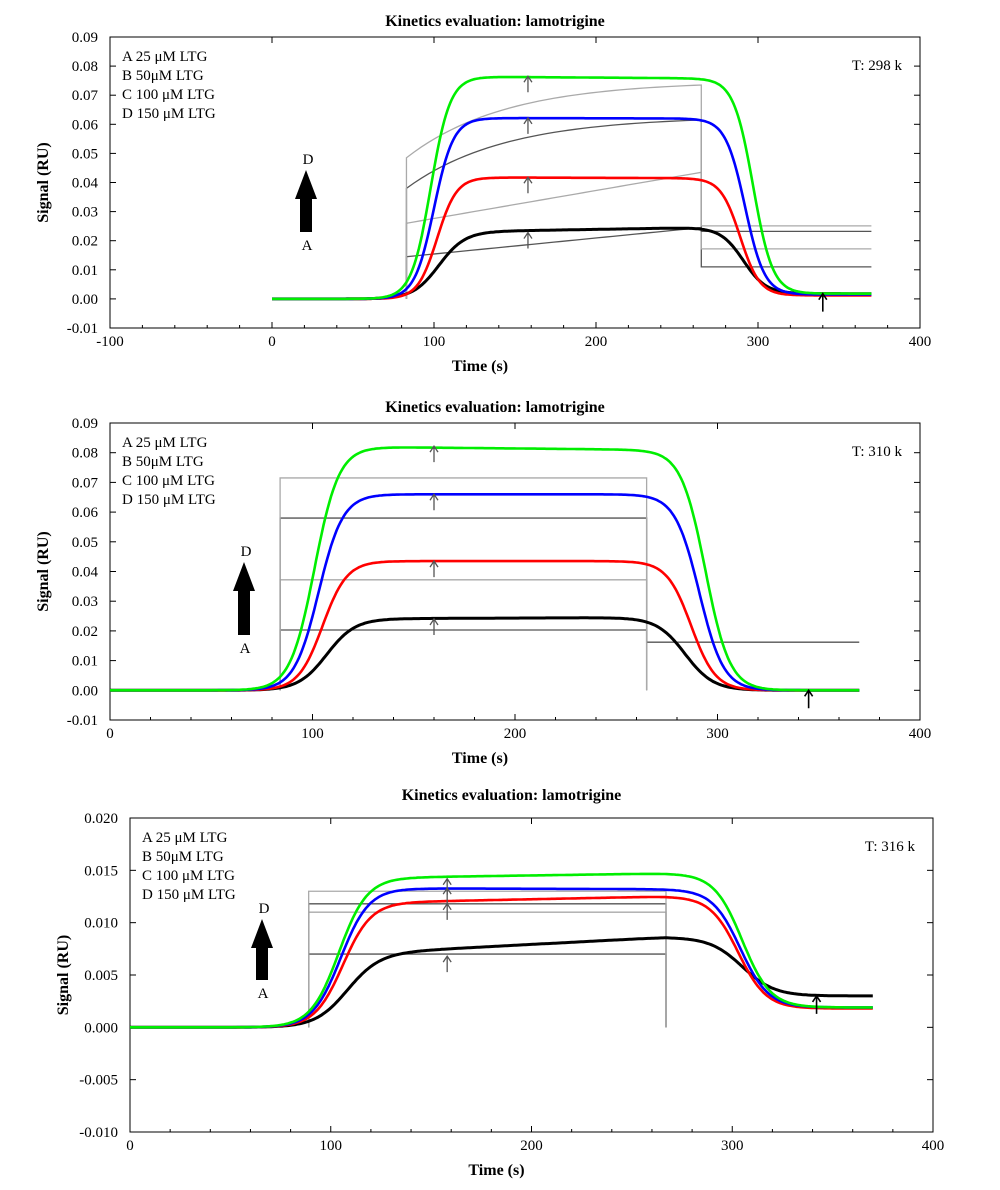 Image resolution: width=1000 pixels, height=1190 pixels. I want to click on series-line-B, so click(485, 625).